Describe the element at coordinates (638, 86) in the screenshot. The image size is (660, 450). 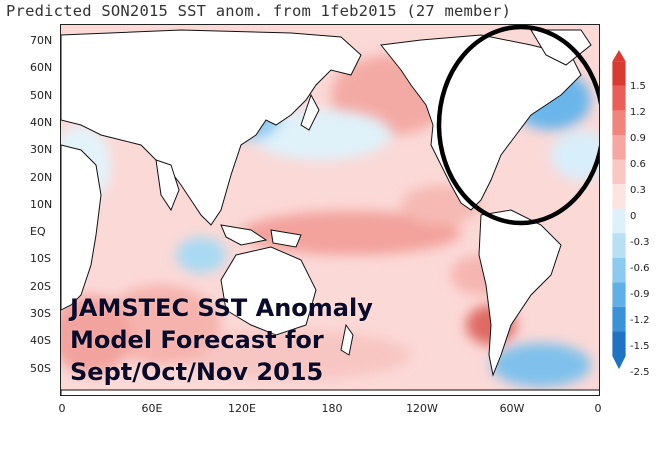
I see `colorbar-label: 1.5` at that location.